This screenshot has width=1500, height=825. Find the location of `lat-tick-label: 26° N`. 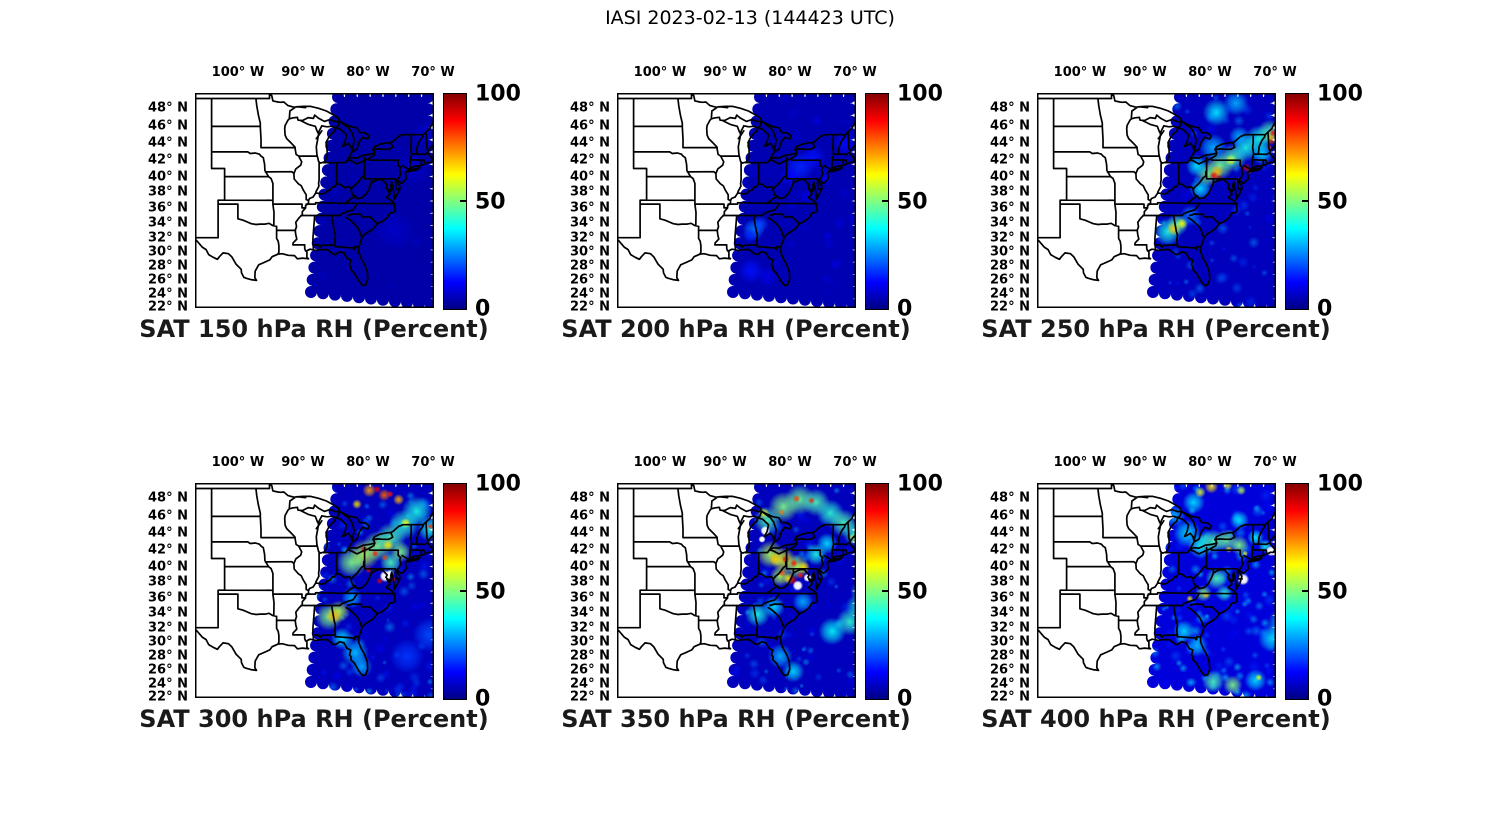

lat-tick-label: 26° N is located at coordinates (168, 670).